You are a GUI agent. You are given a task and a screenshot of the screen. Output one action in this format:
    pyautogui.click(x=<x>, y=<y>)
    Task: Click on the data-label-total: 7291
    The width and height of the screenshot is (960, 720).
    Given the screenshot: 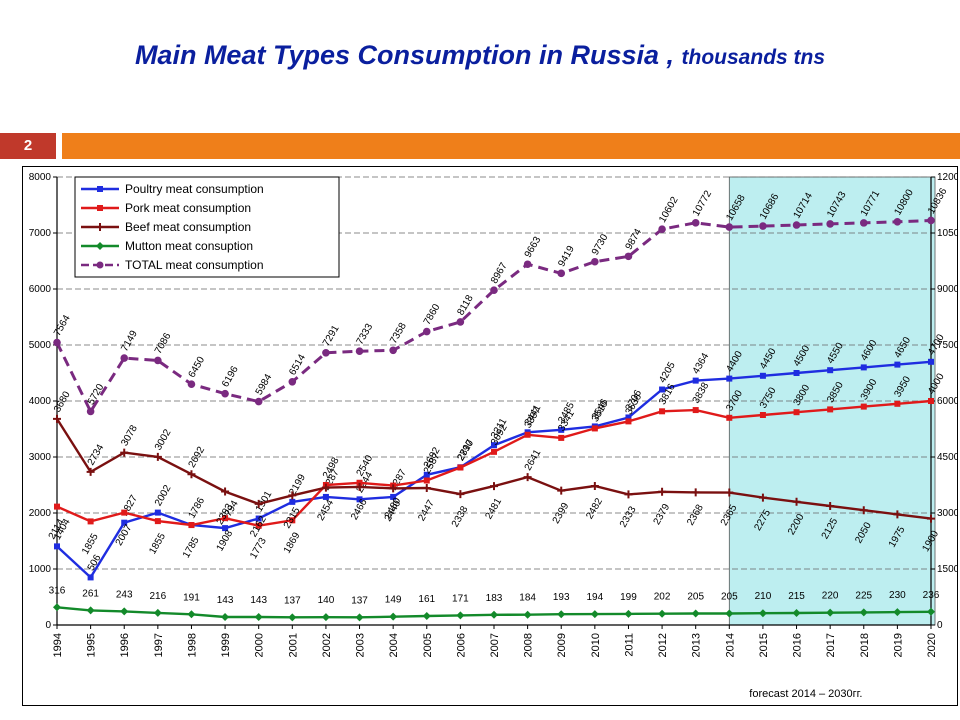 What is the action you would take?
    pyautogui.click(x=331, y=335)
    